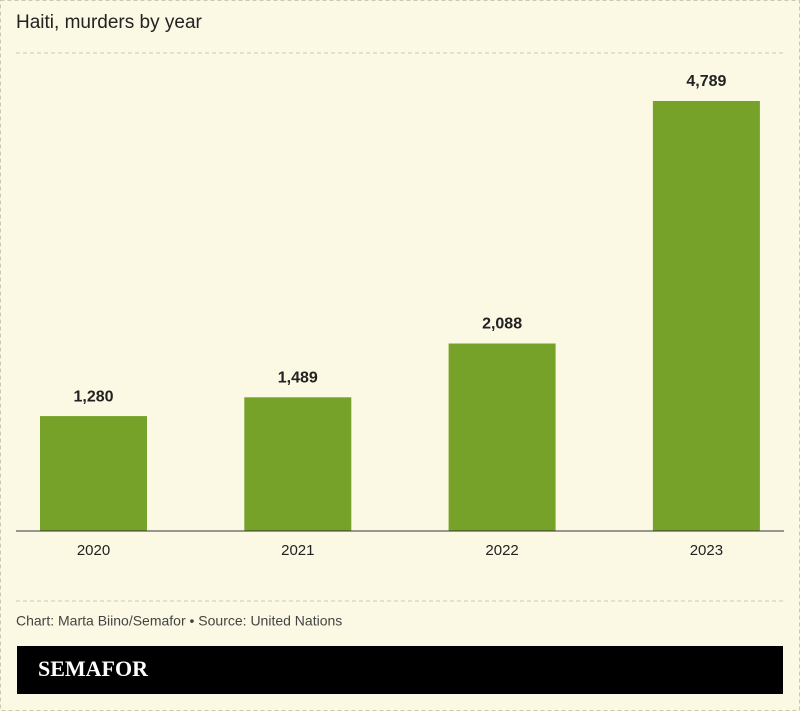 The height and width of the screenshot is (711, 800). What do you see at coordinates (298, 378) in the screenshot?
I see `value-label: 1,489` at bounding box center [298, 378].